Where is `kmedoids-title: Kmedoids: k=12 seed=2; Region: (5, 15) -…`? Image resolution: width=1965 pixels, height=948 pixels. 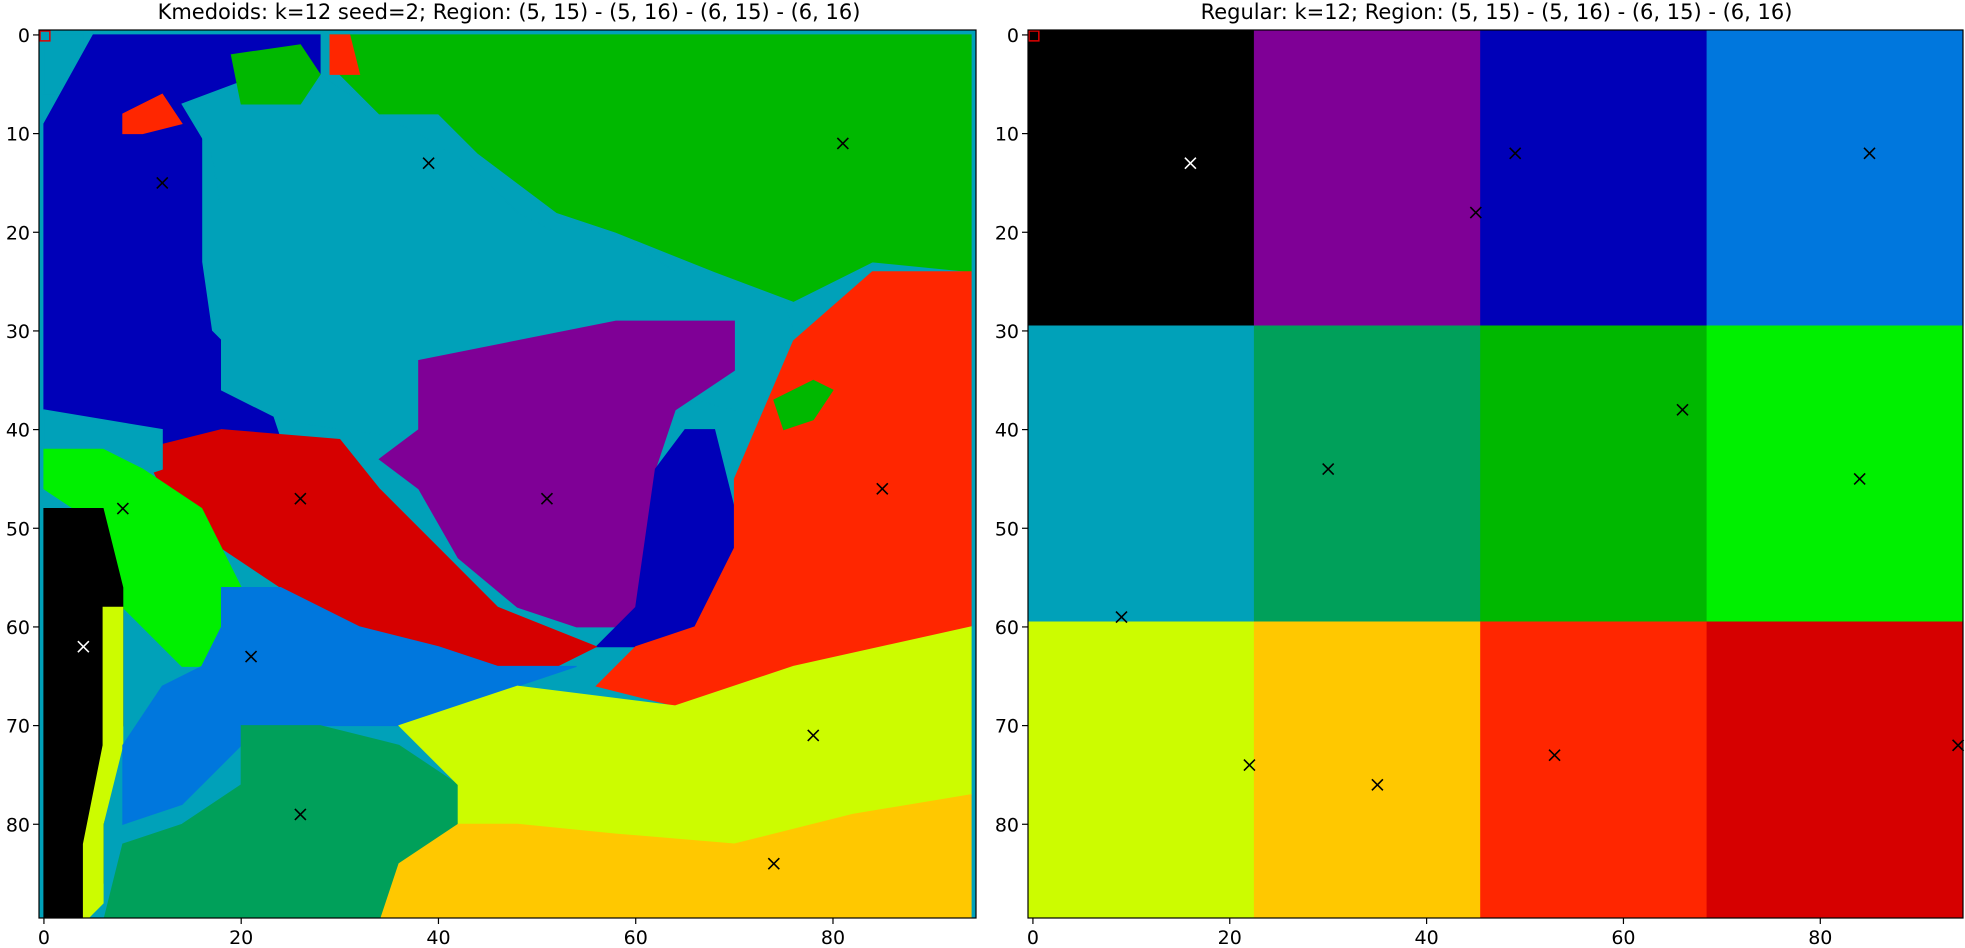
kmedoids-title: Kmedoids: k=12 seed=2; Region: (5, 15) -… is located at coordinates (509, 12).